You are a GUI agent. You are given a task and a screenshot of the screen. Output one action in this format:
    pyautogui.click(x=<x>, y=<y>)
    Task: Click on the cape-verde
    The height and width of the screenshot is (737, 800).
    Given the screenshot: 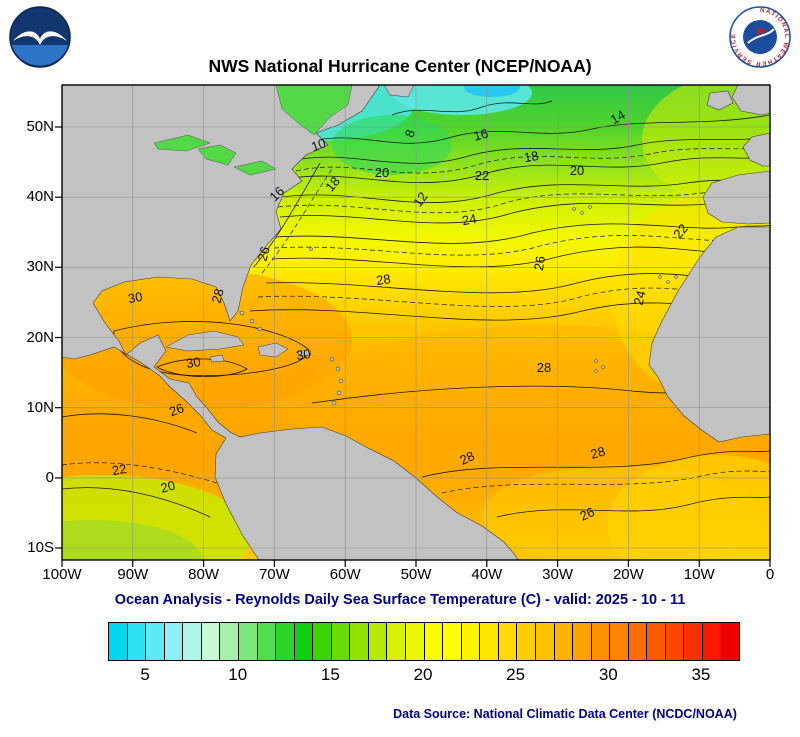 What is the action you would take?
    pyautogui.click(x=599, y=366)
    